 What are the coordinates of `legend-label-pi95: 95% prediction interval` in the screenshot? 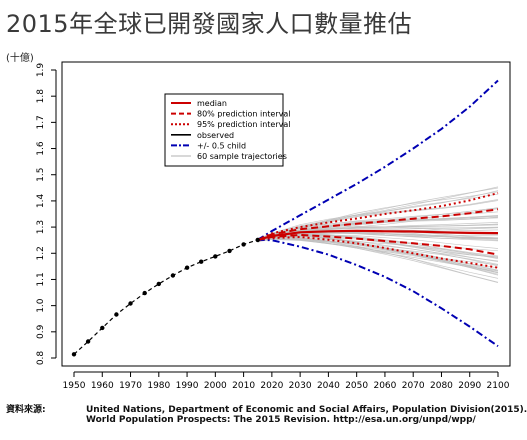 It's located at (244, 124).